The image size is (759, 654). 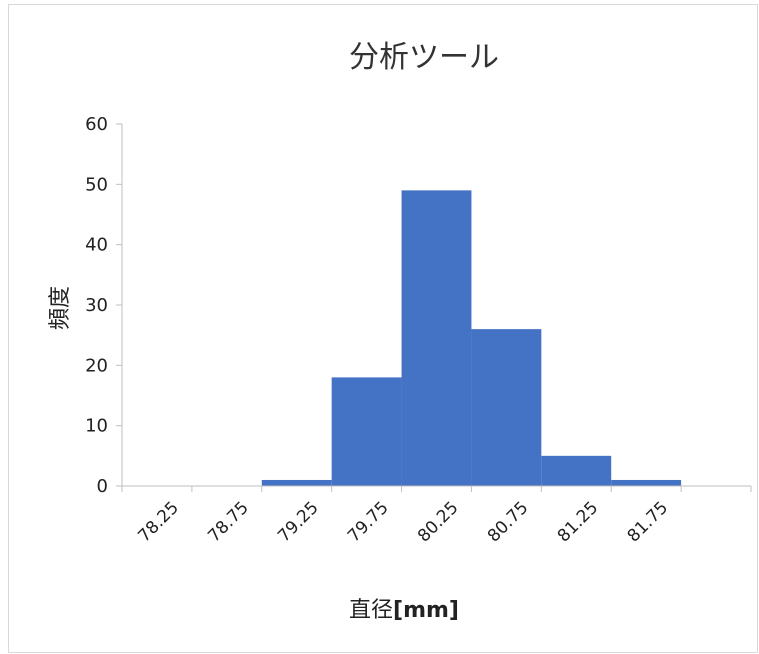 What do you see at coordinates (436, 338) in the screenshot?
I see `bar-80.25` at bounding box center [436, 338].